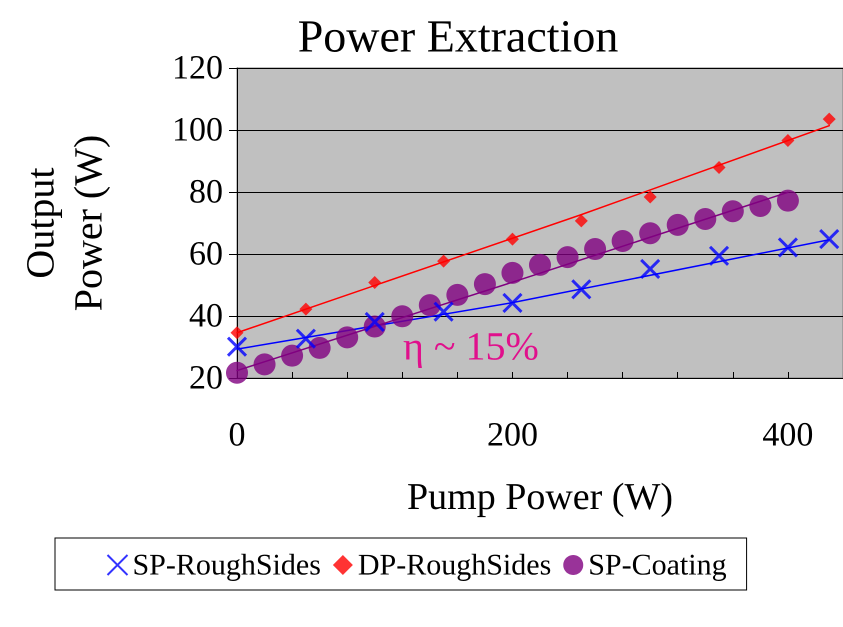  What do you see at coordinates (206, 316) in the screenshot?
I see `y-tick-label: 40` at bounding box center [206, 316].